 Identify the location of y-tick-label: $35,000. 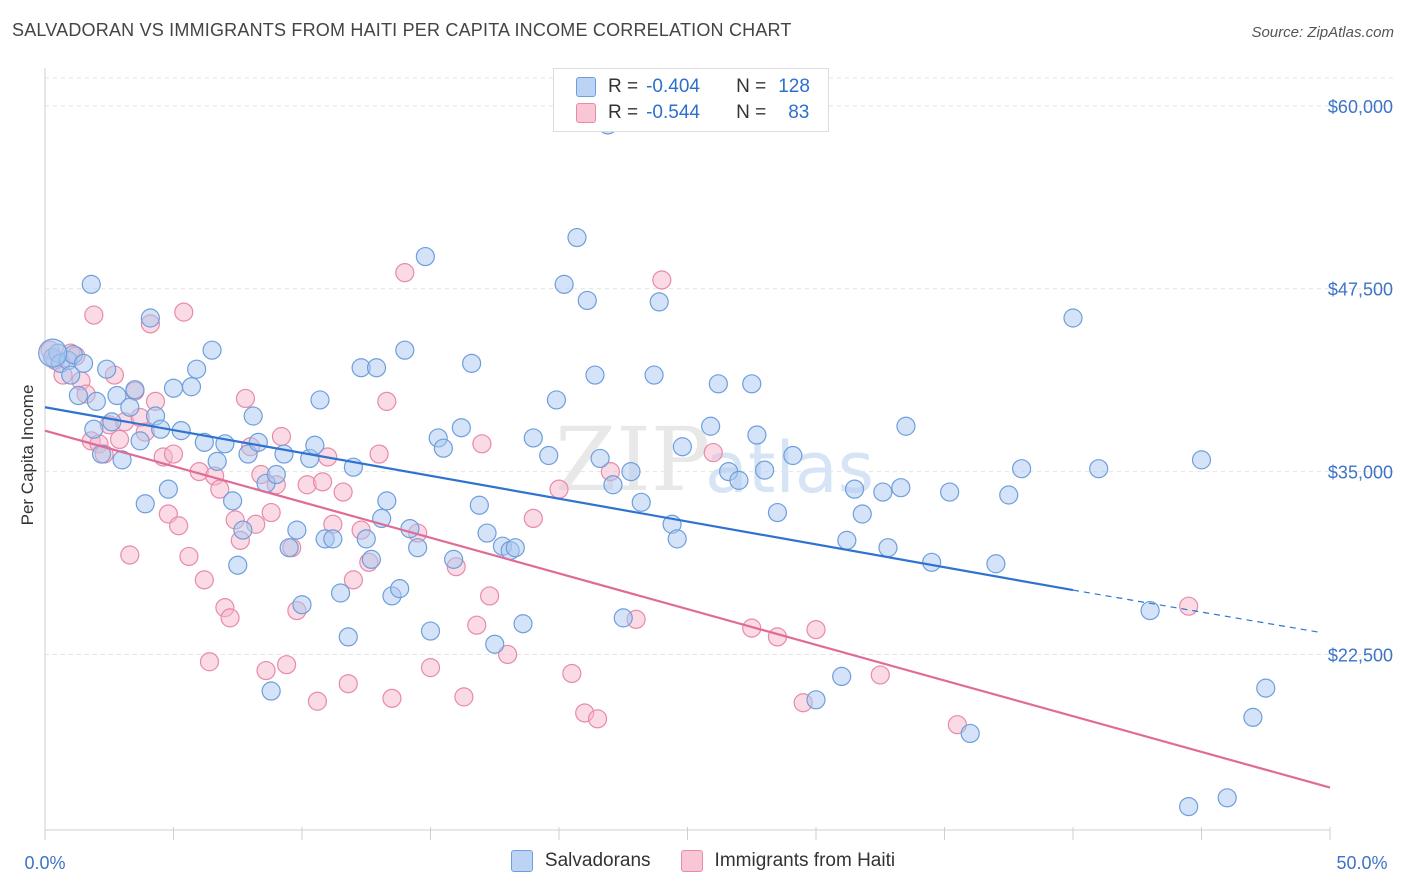
(1360, 473).